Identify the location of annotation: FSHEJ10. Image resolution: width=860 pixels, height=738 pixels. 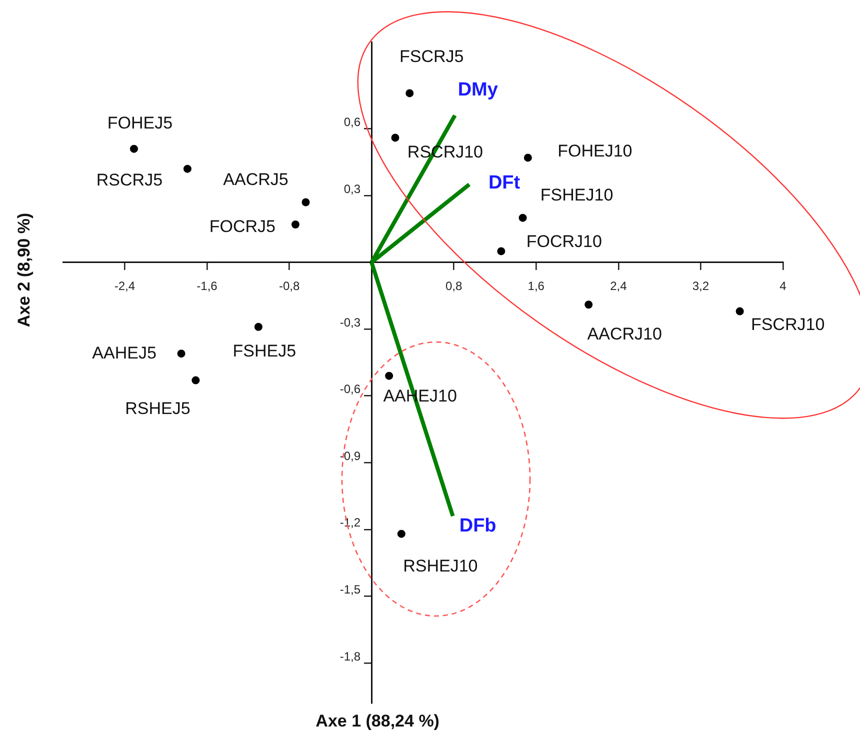
(577, 195).